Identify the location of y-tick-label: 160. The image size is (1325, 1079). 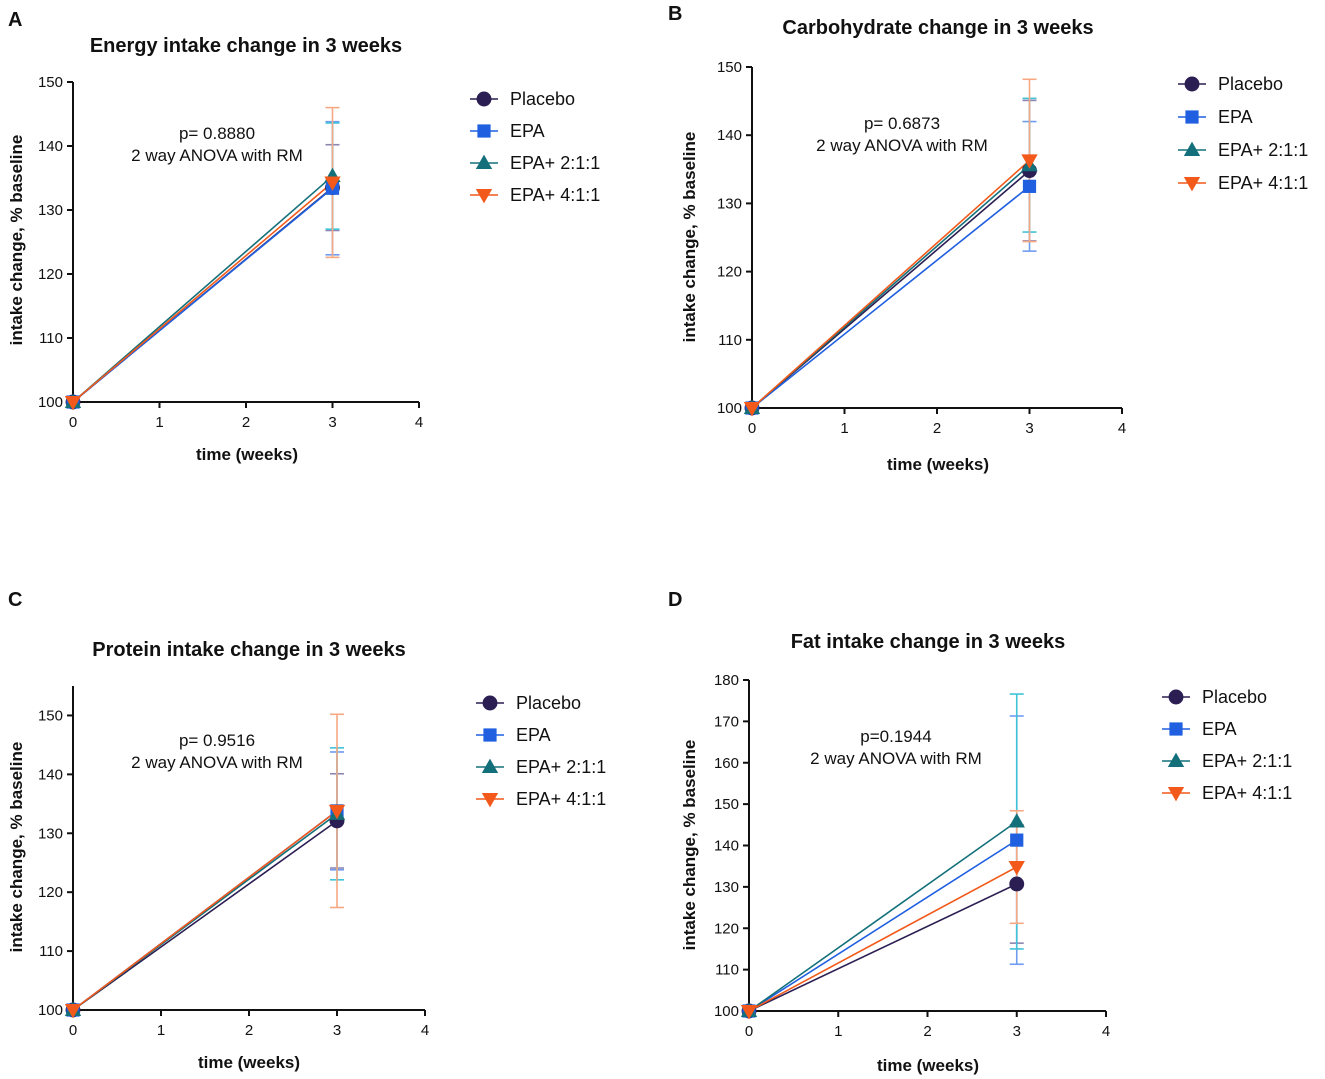
(726, 763).